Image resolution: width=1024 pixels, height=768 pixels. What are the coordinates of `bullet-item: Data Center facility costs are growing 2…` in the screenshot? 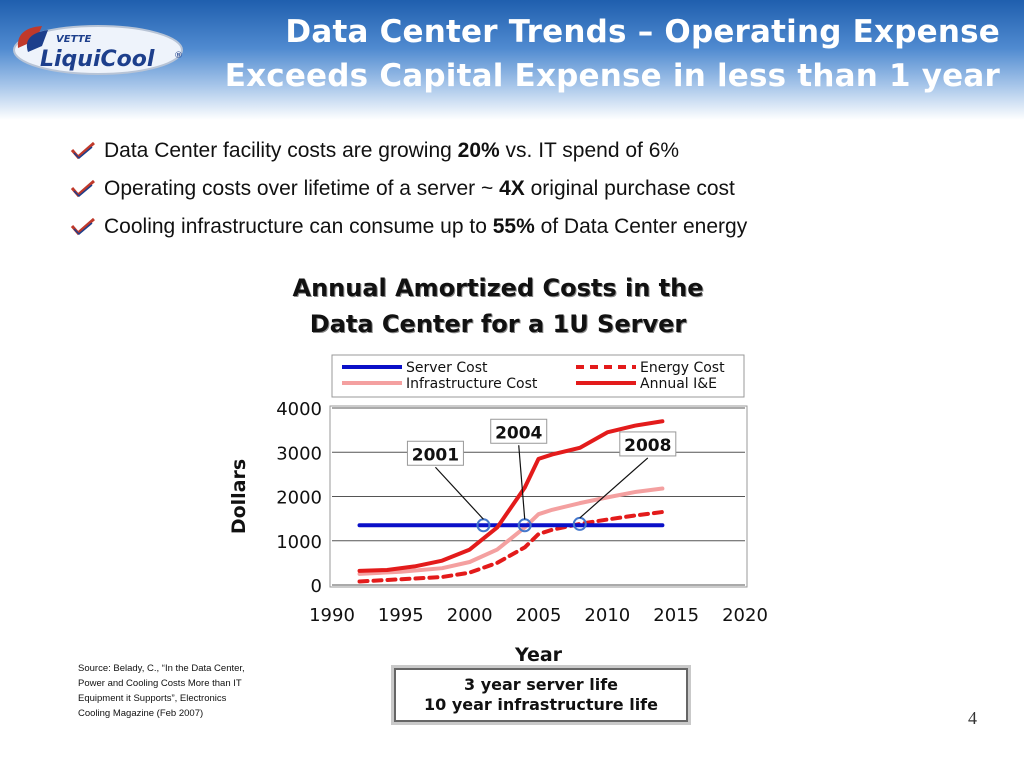 It's located at (408, 157).